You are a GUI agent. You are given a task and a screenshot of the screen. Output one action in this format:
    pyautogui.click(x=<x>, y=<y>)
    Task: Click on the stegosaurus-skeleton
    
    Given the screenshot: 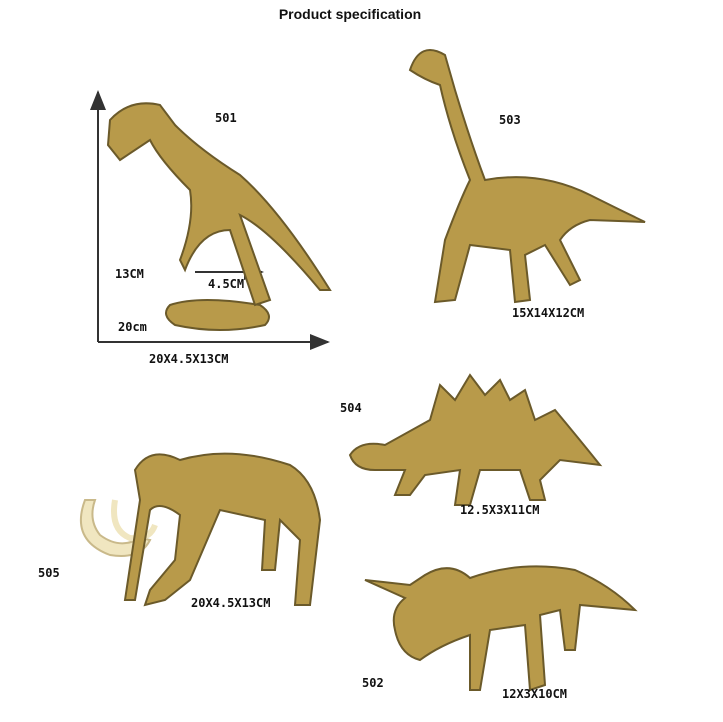 What is the action you would take?
    pyautogui.click(x=475, y=439)
    